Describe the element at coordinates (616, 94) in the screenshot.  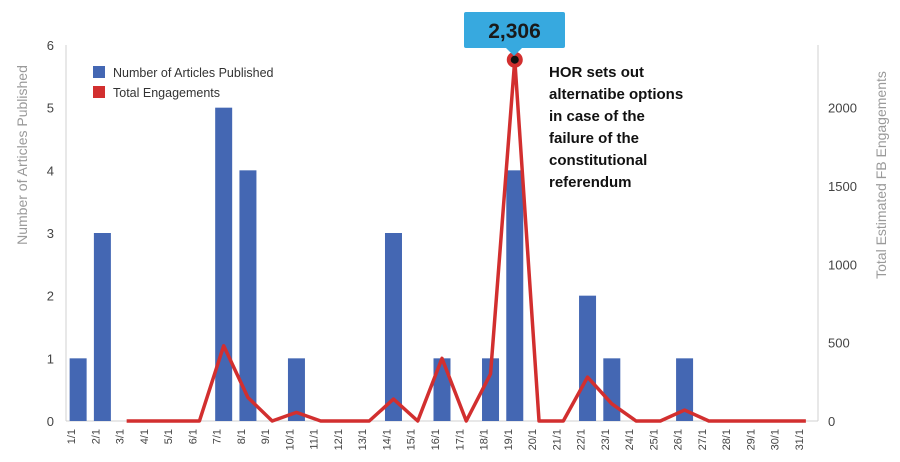
I see `annotation-line-2: alternatibe options` at that location.